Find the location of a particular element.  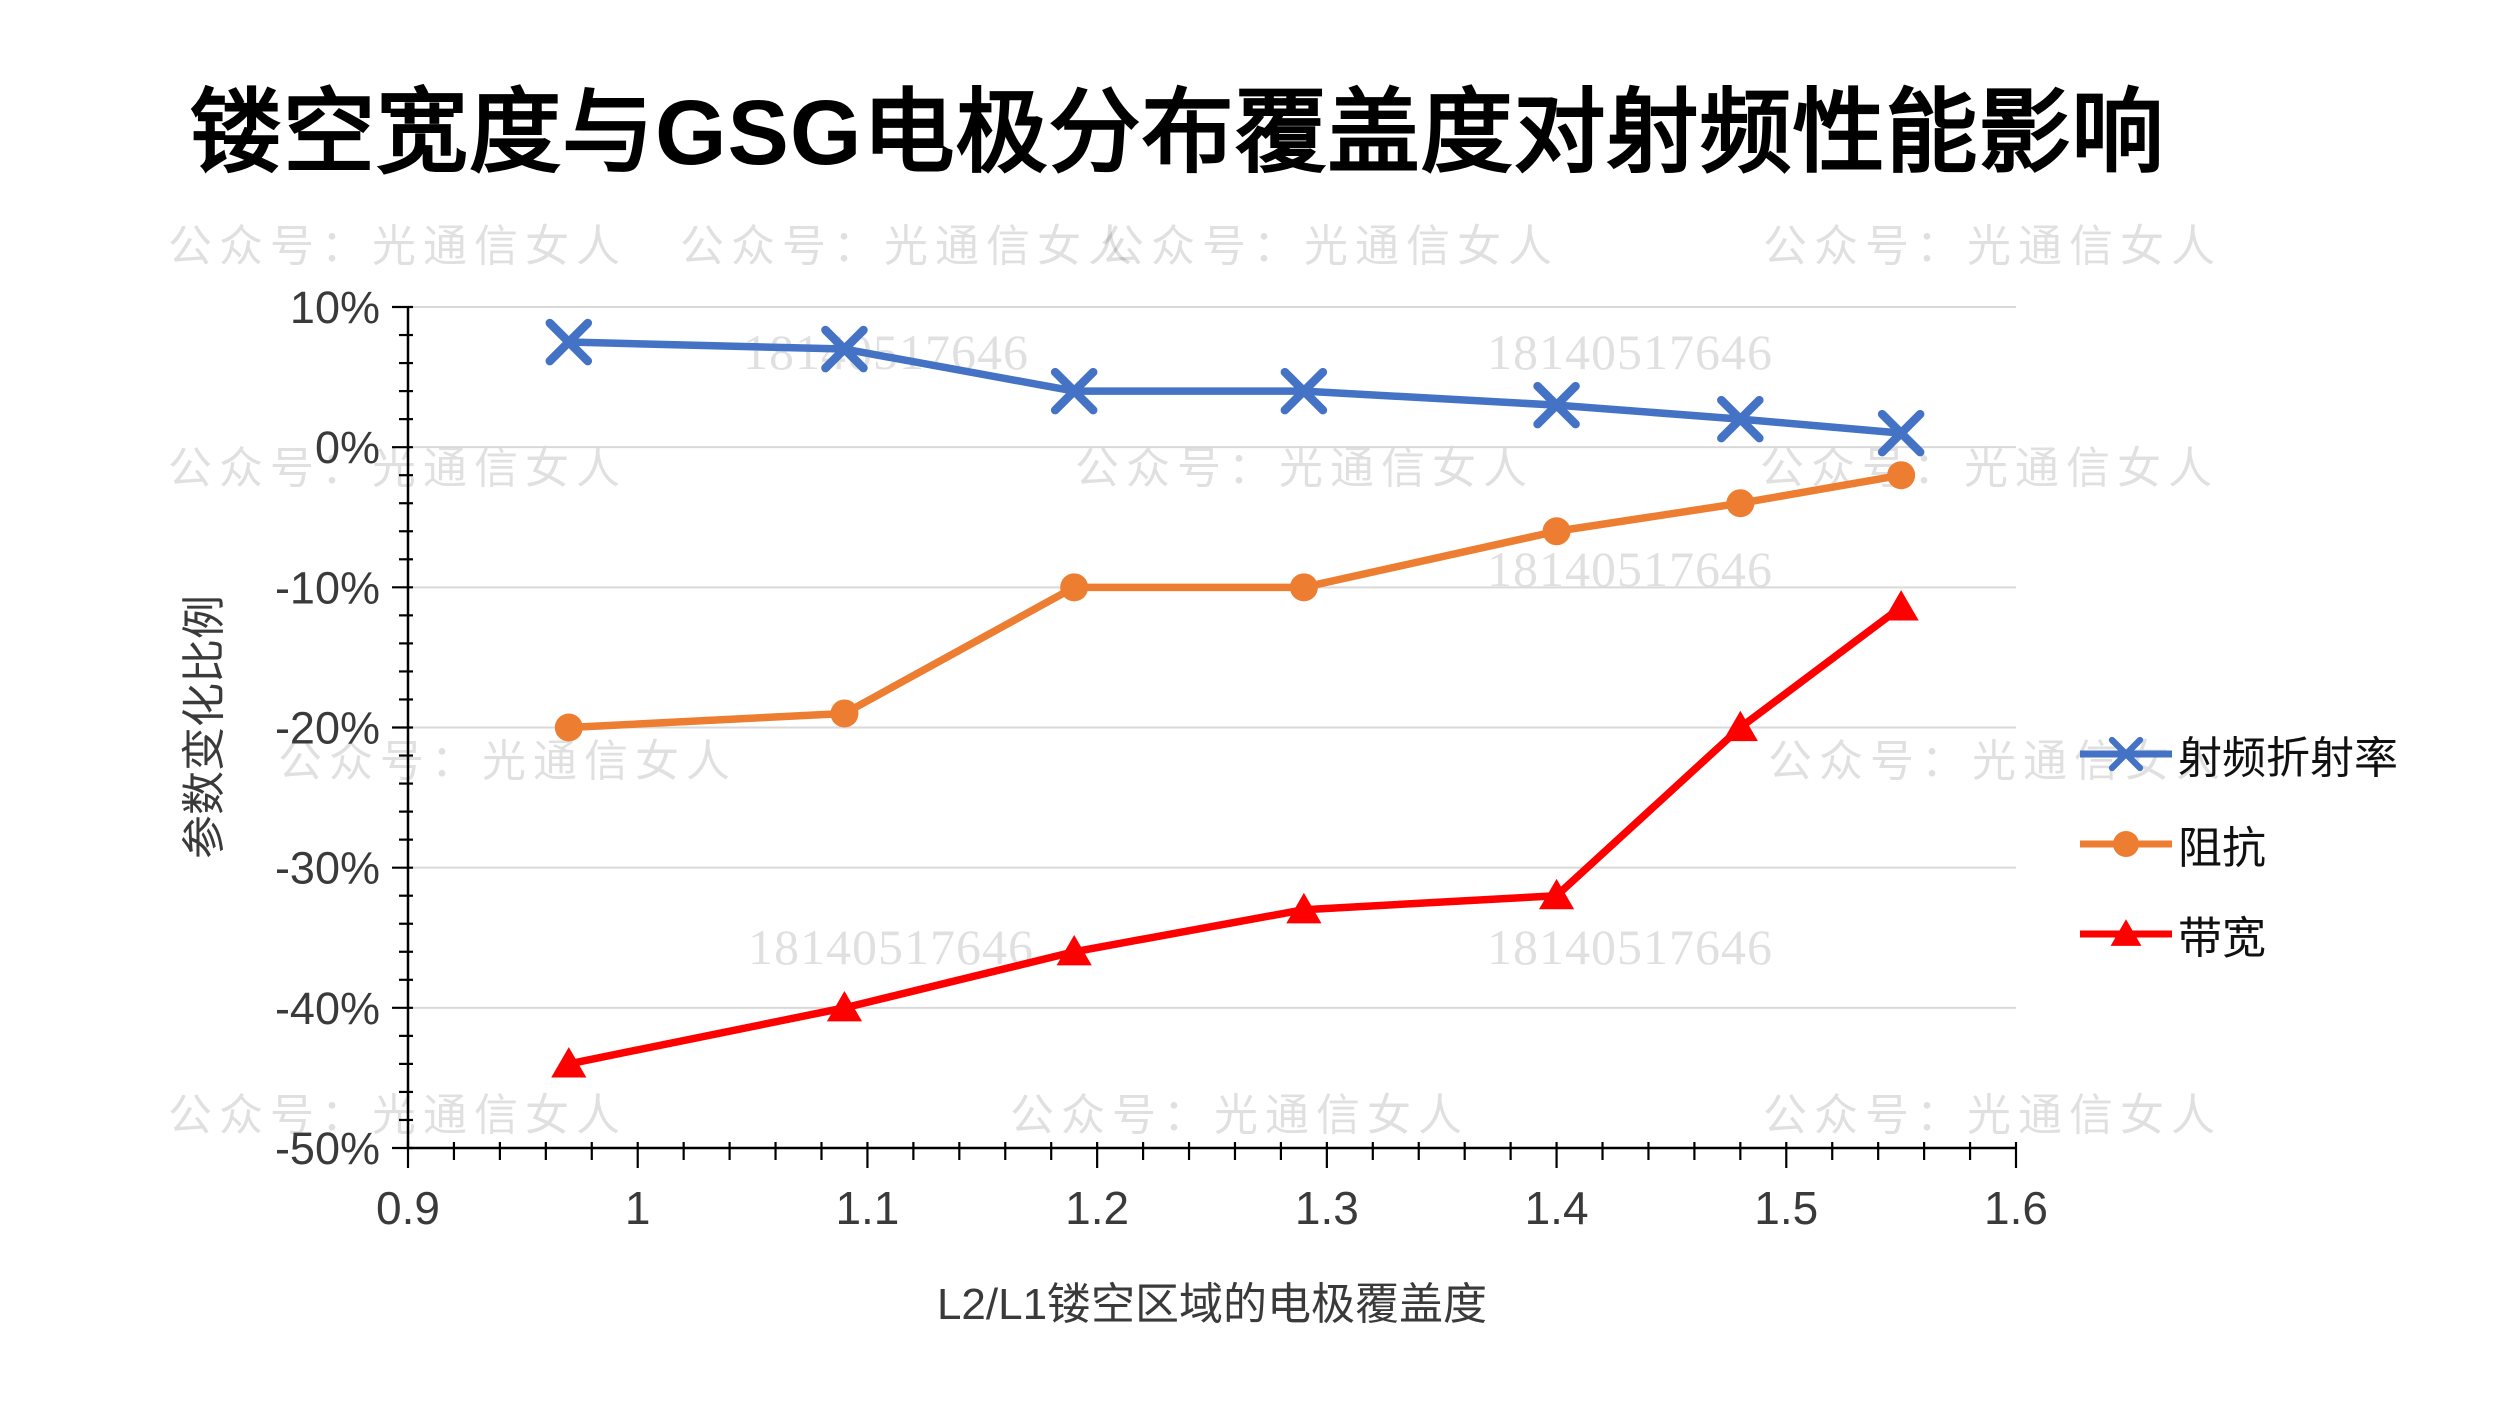

x-axis-title: L2/L1镂空区域的电极覆盖度 is located at coordinates (1212, 1304).